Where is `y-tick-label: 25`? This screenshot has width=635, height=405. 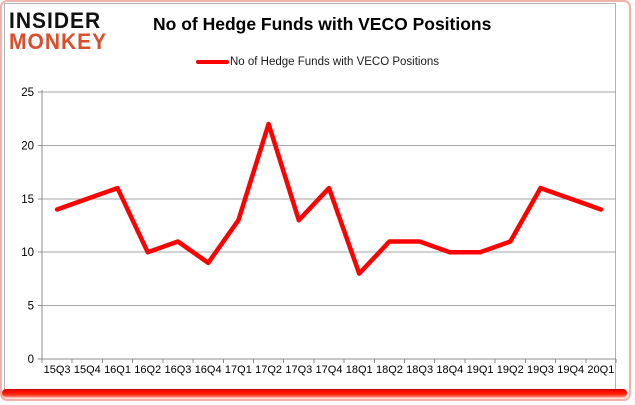 y-tick-label: 25 is located at coordinates (27, 93).